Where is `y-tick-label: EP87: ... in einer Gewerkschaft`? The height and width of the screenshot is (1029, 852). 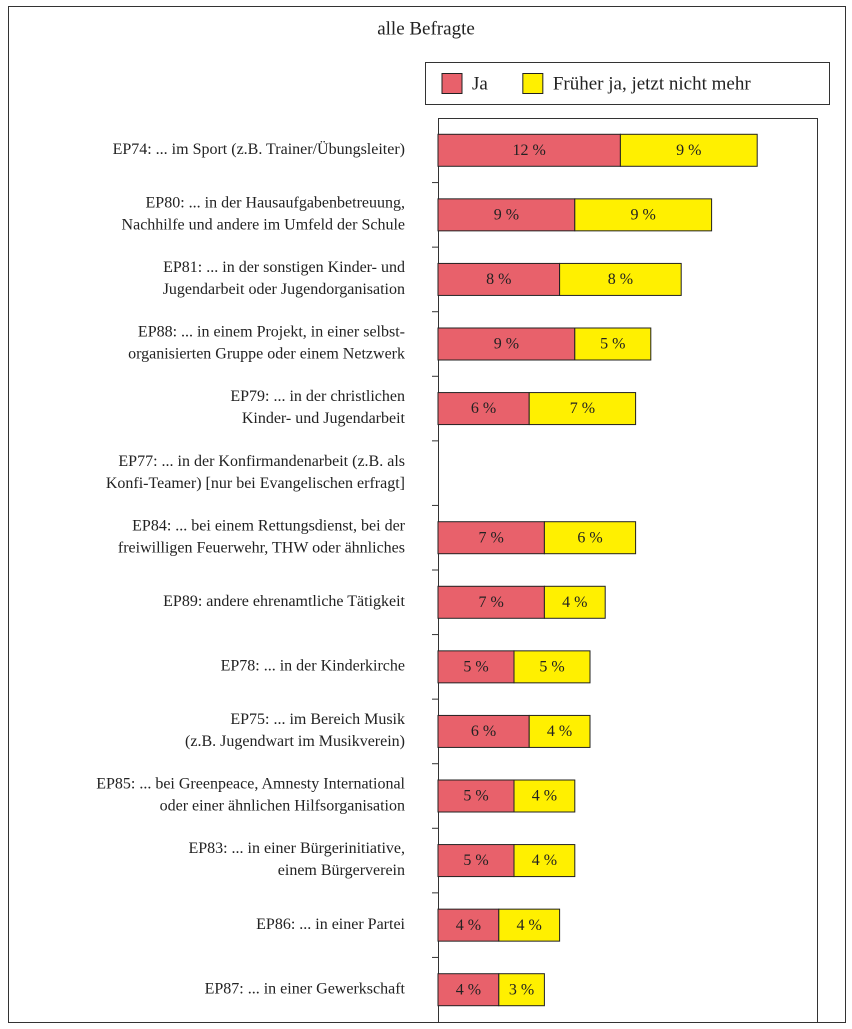 y-tick-label: EP87: ... in einer Gewerkschaft is located at coordinates (305, 988).